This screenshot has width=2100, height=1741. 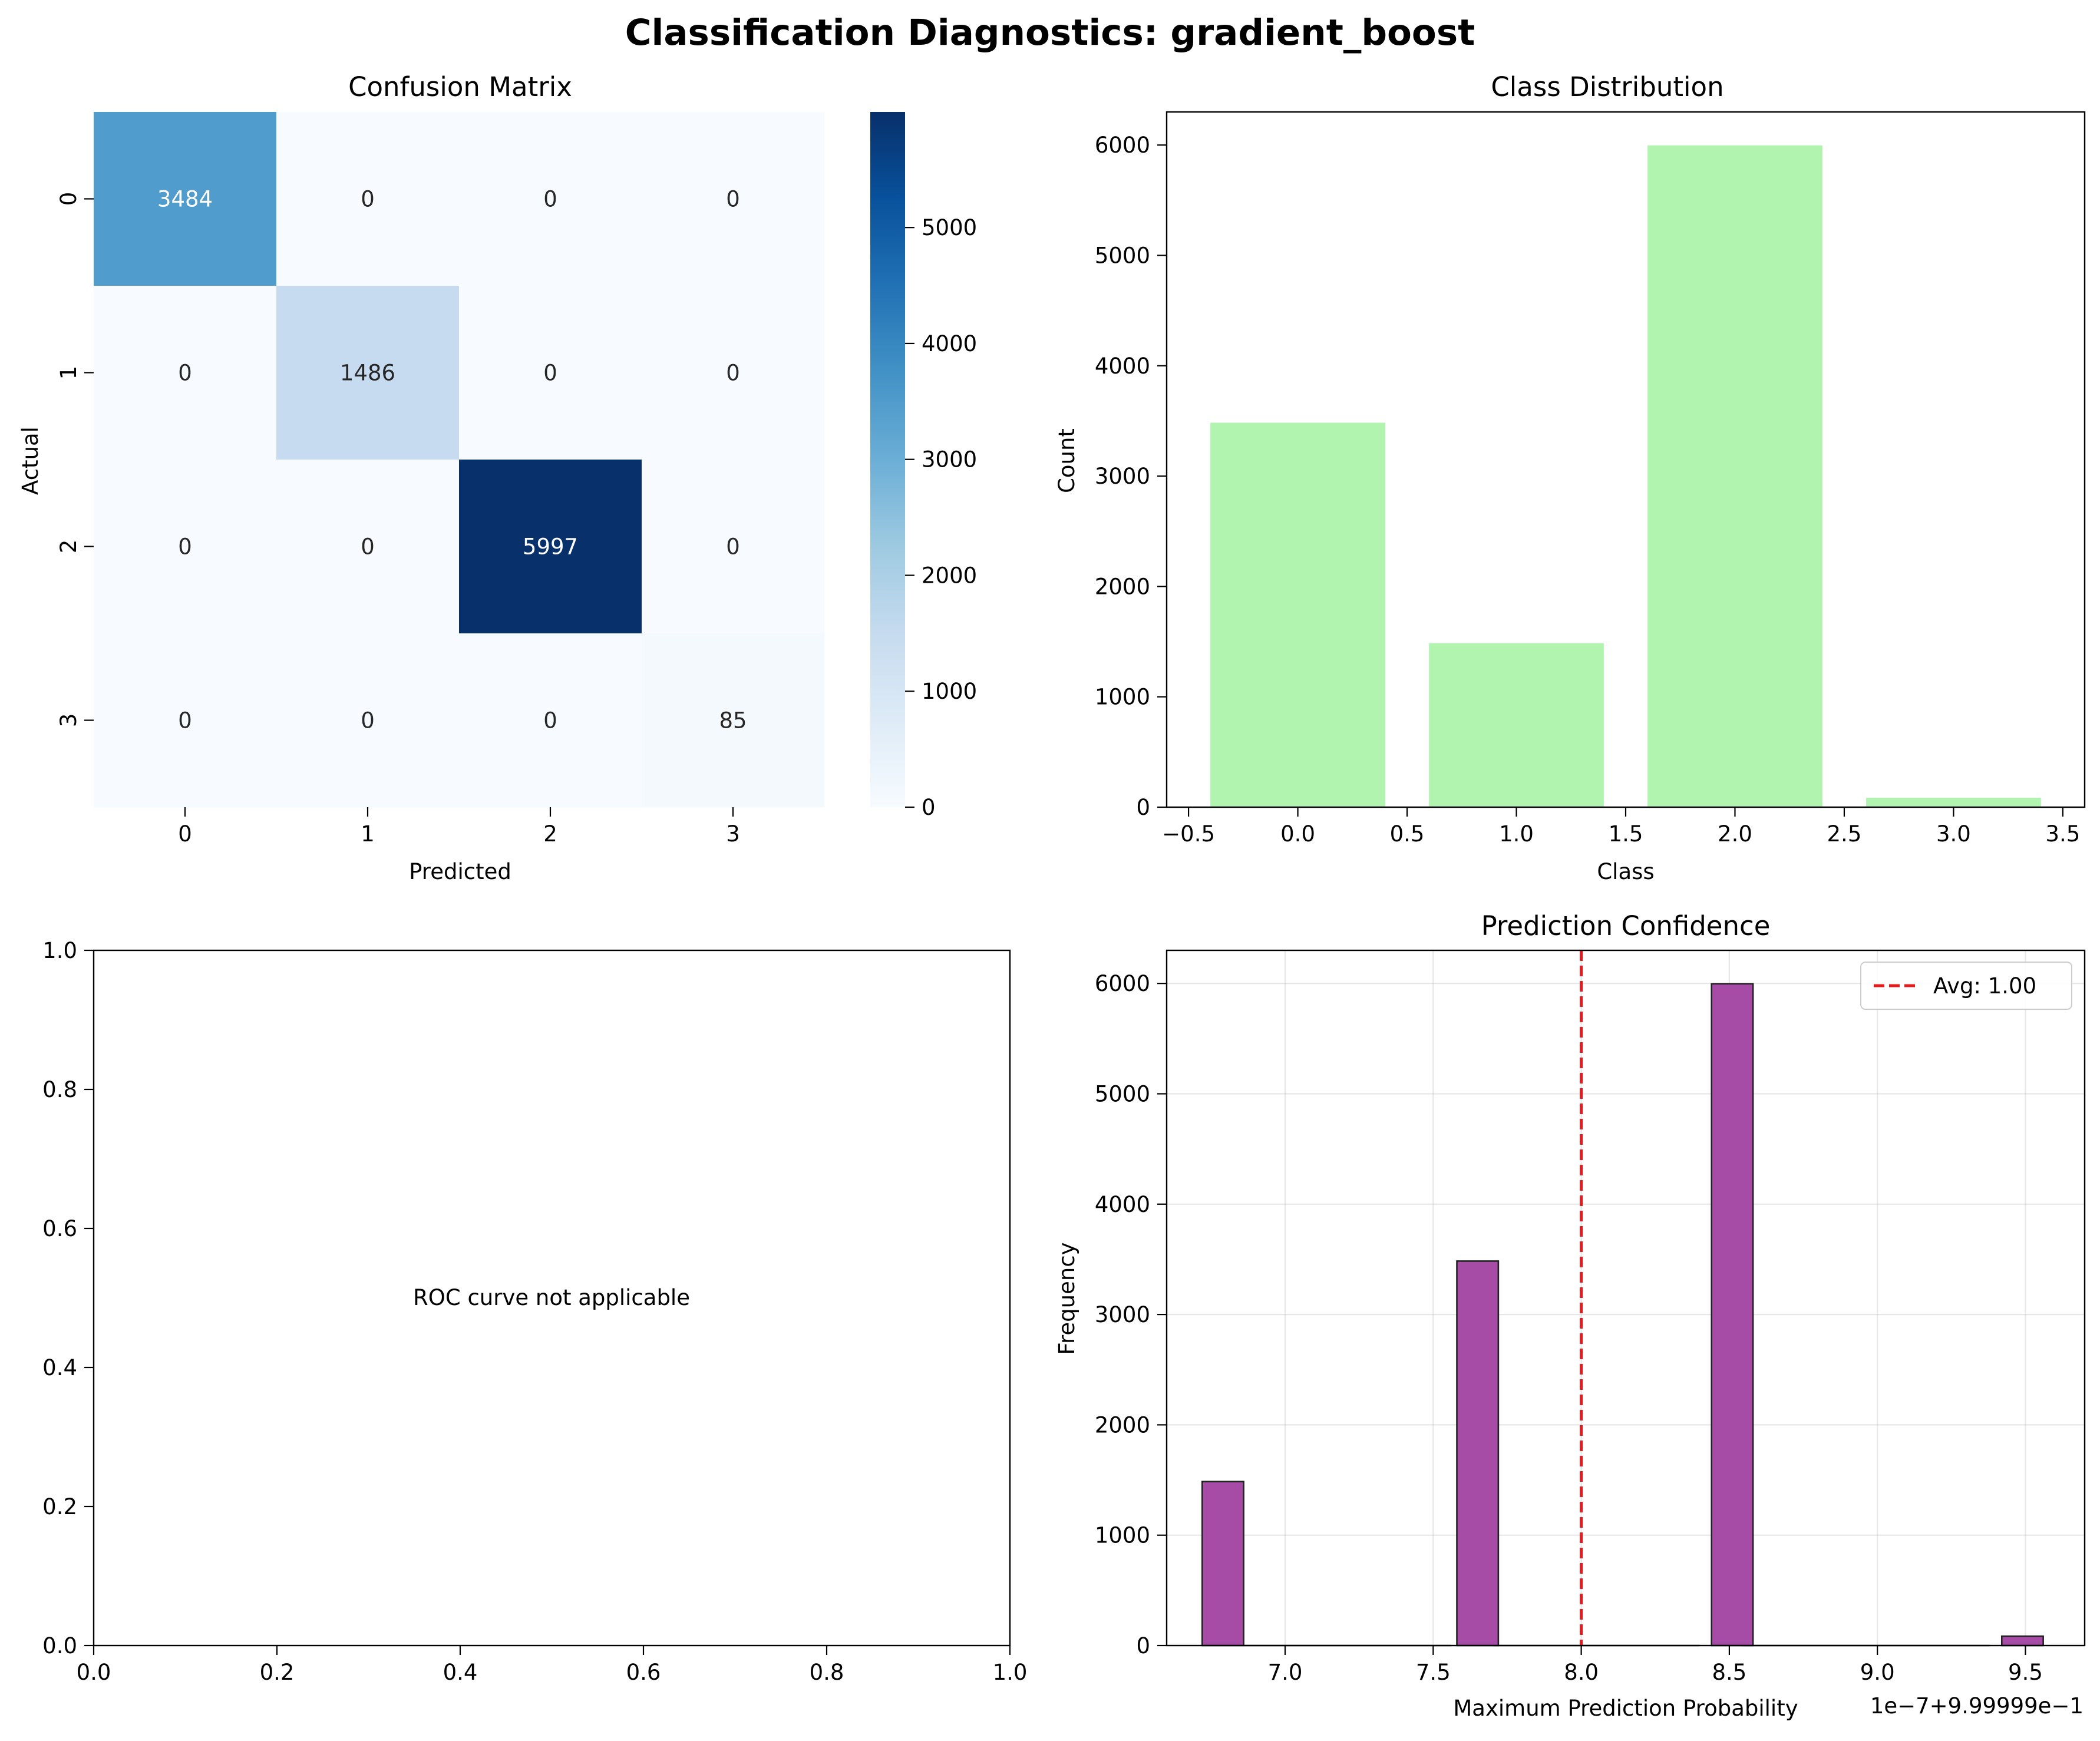 I want to click on cell-value-label: 85, so click(x=733, y=721).